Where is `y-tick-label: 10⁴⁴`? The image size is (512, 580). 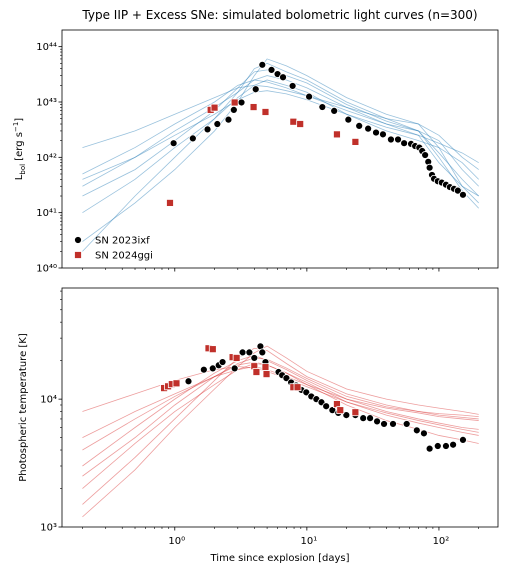 y-tick-label: 10⁴⁴ is located at coordinates (46, 47).